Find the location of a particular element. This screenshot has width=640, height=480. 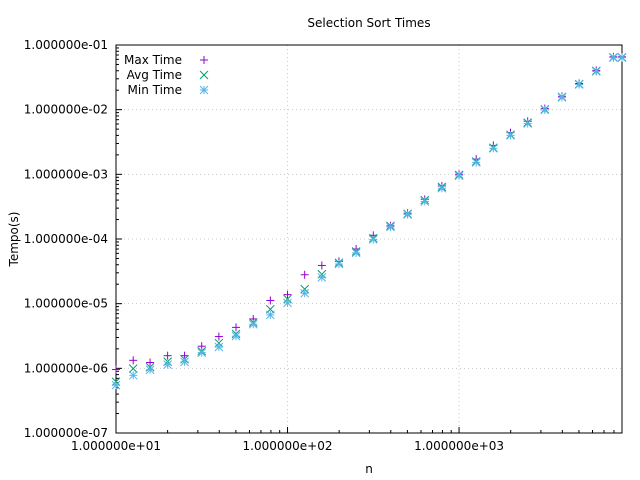

x-tick-label: 1.000000e+01 is located at coordinates (116, 446).